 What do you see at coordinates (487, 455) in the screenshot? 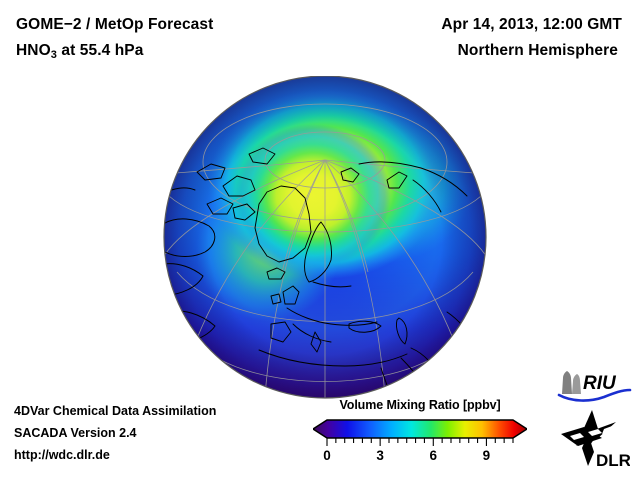
I see `colorbar-tick-label: 9` at bounding box center [487, 455].